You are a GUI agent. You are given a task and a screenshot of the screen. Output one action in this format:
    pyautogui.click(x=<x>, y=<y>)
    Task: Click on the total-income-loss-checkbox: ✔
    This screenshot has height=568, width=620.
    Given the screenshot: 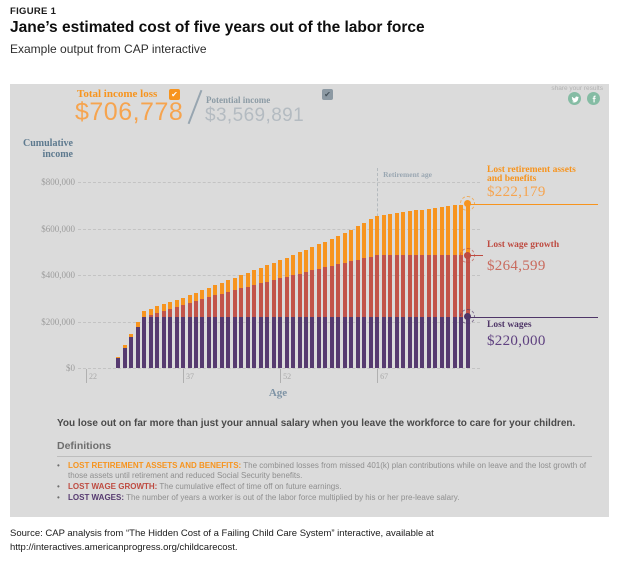 What is the action you would take?
    pyautogui.click(x=174, y=94)
    